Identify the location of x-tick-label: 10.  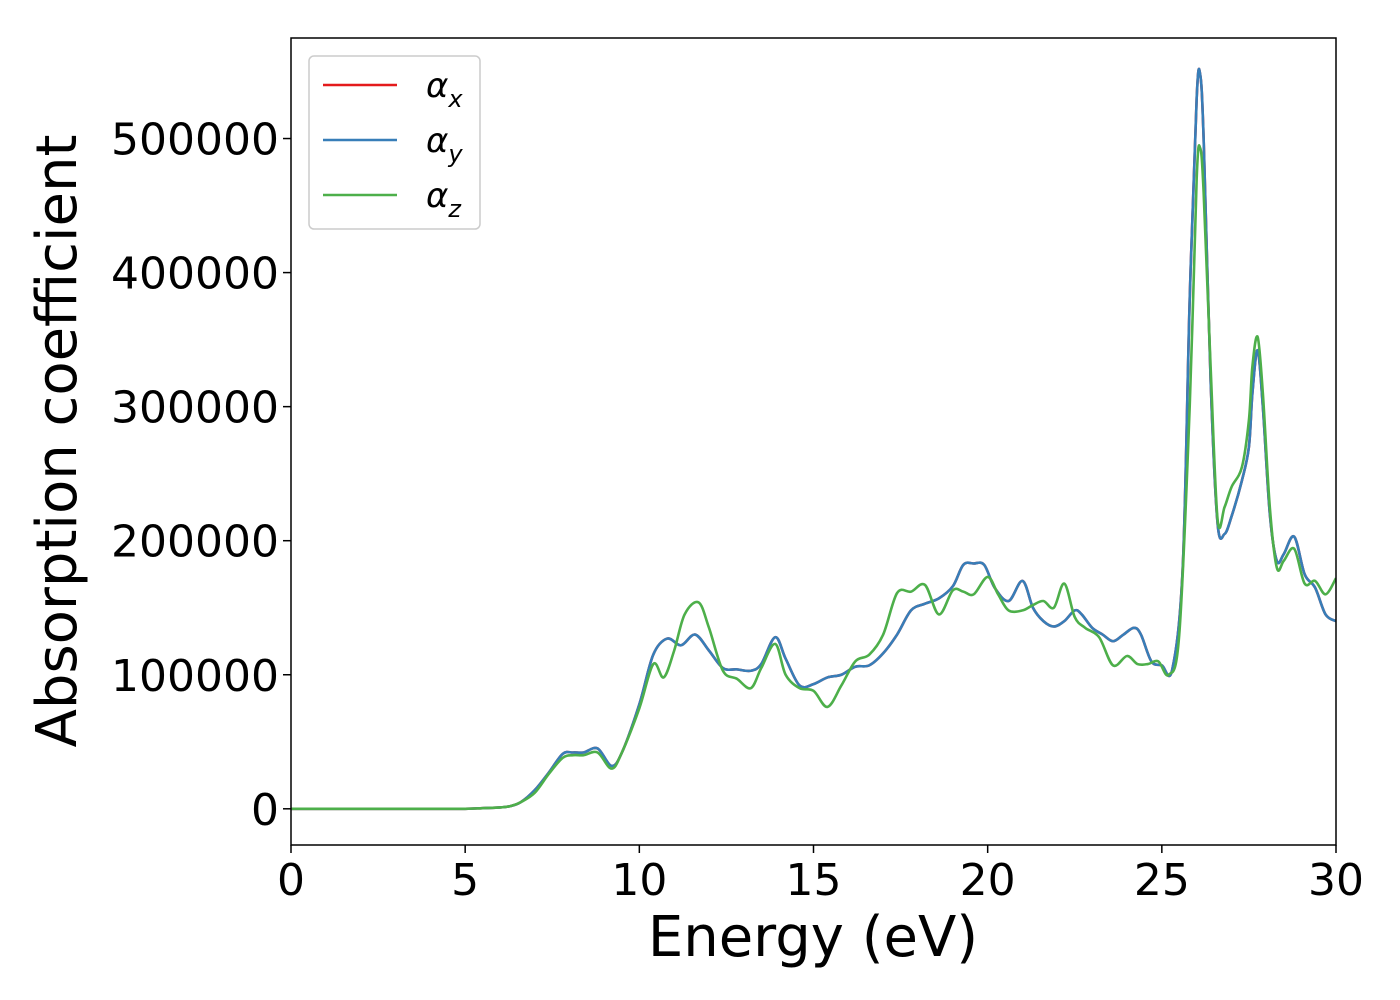
(639, 880).